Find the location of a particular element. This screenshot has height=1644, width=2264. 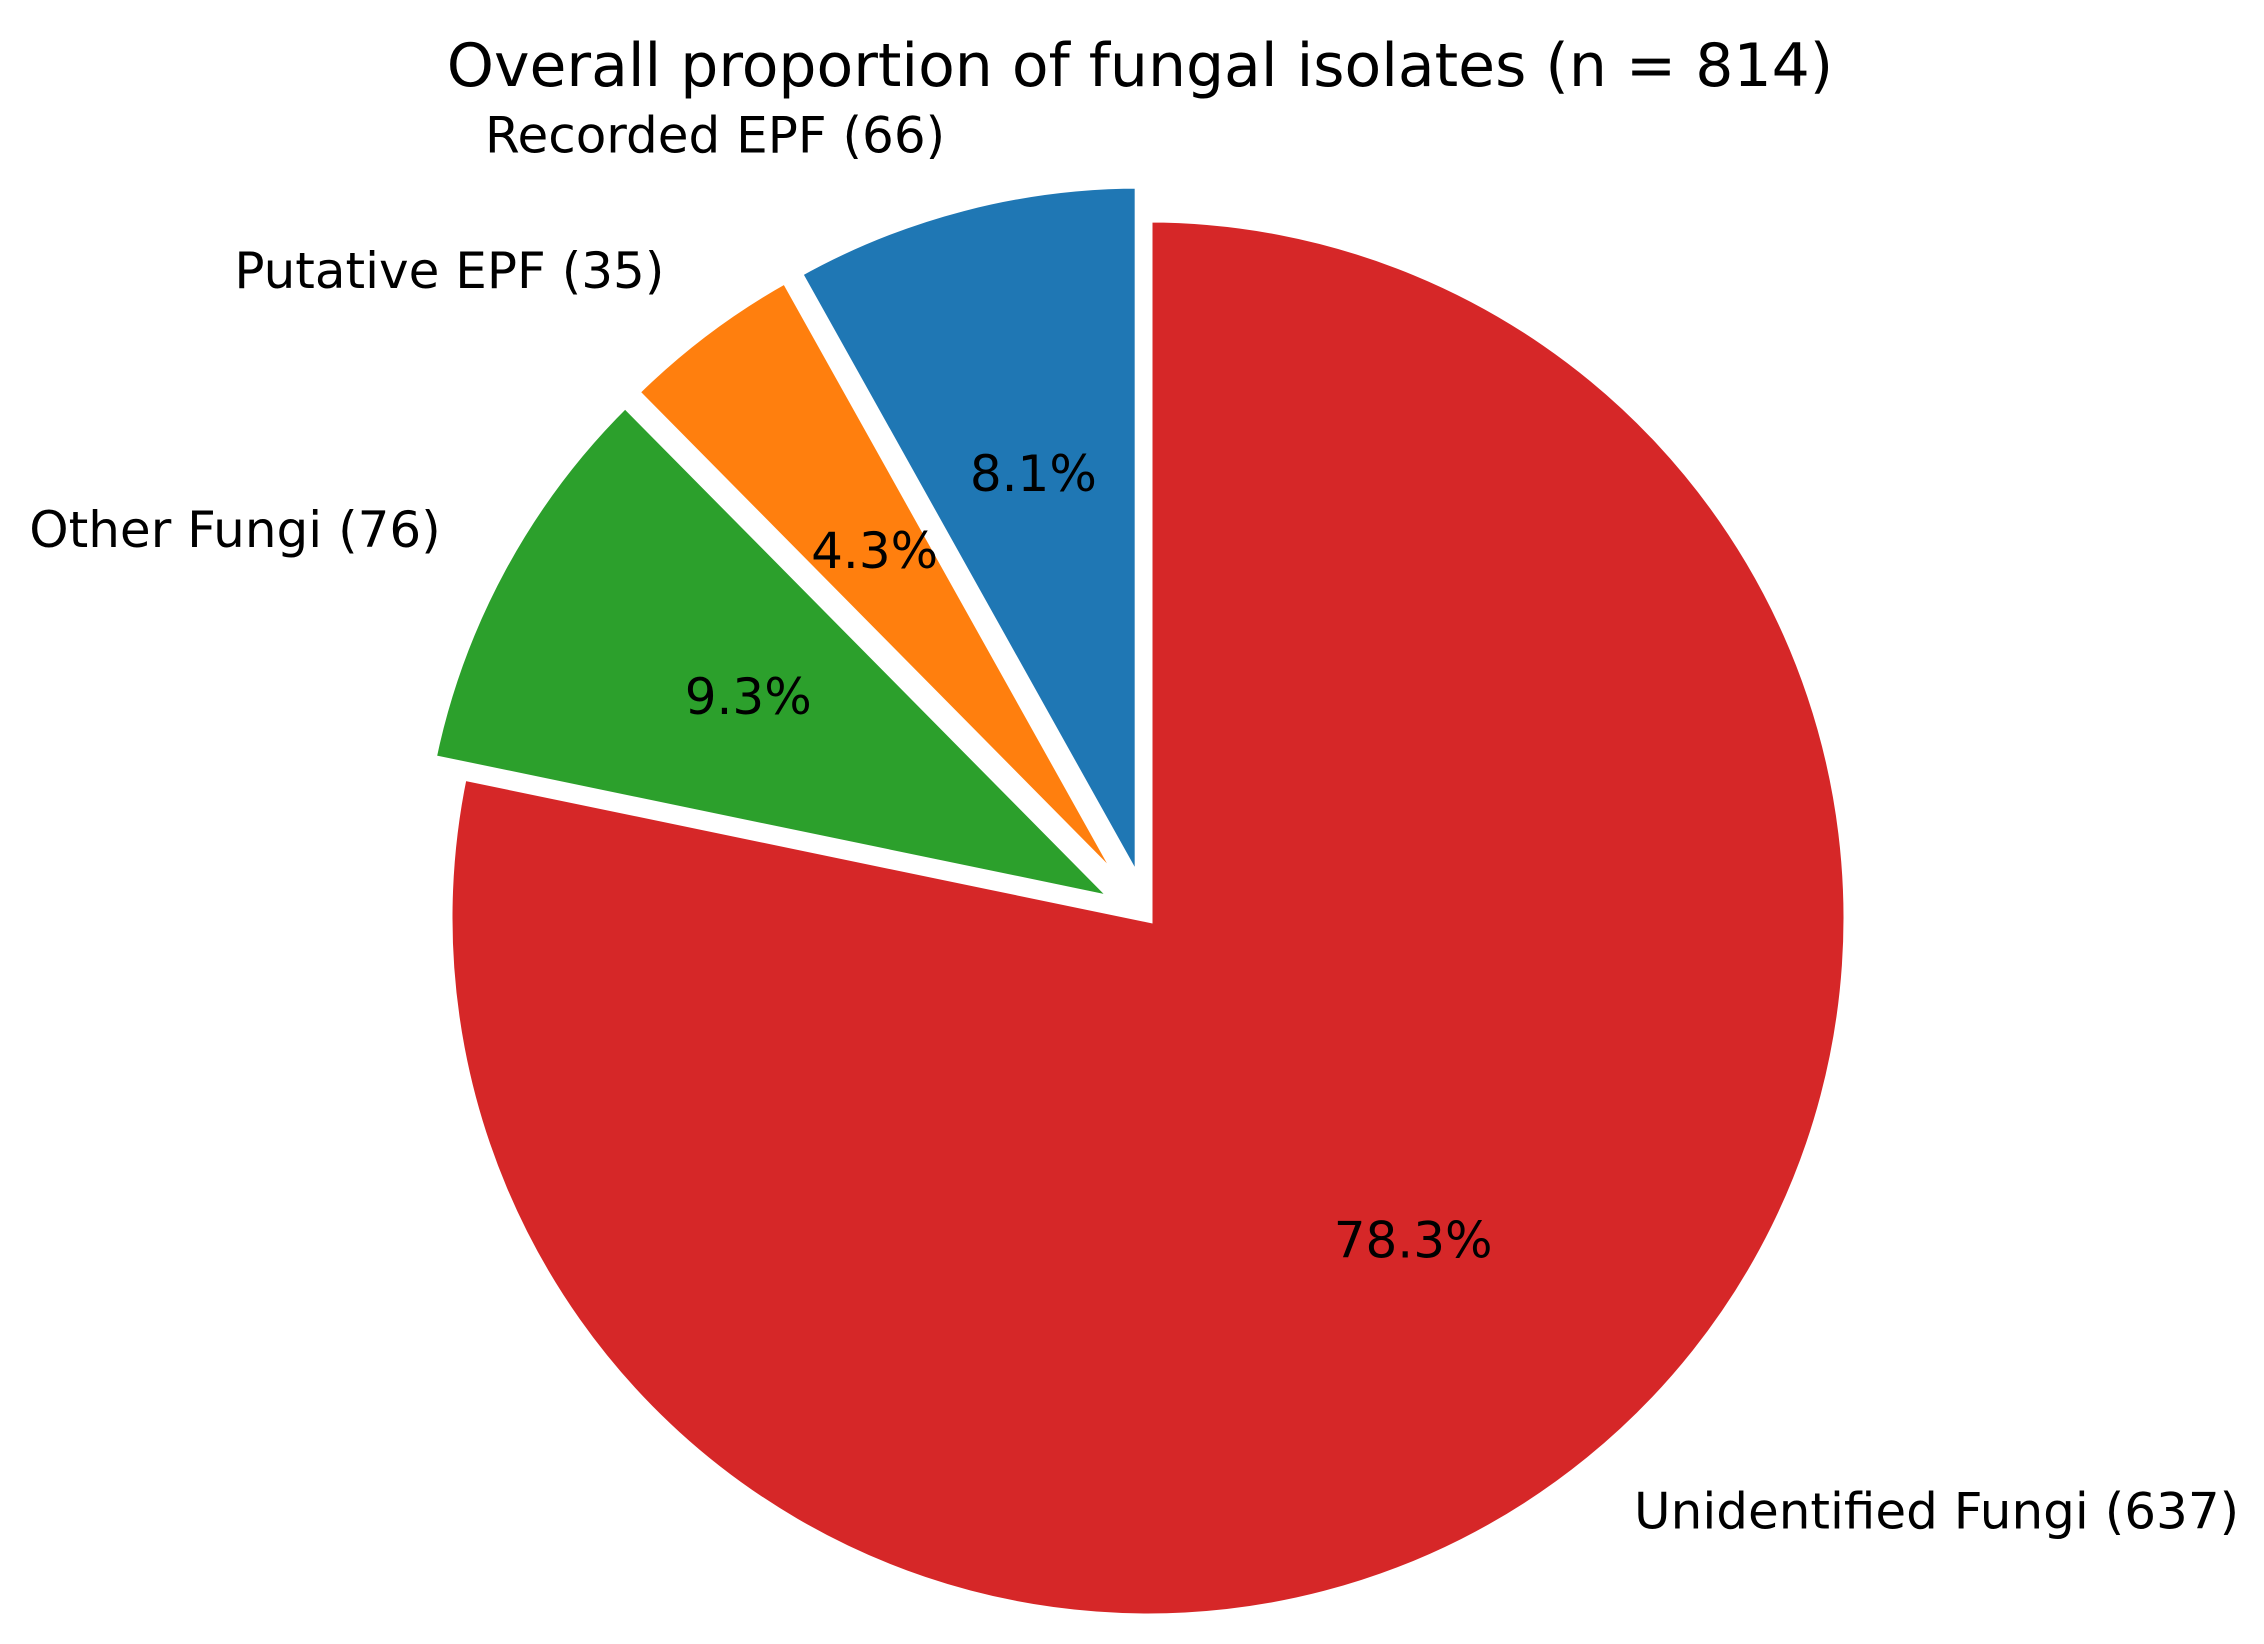

pie-slice-recorded-epf is located at coordinates (967, 540).